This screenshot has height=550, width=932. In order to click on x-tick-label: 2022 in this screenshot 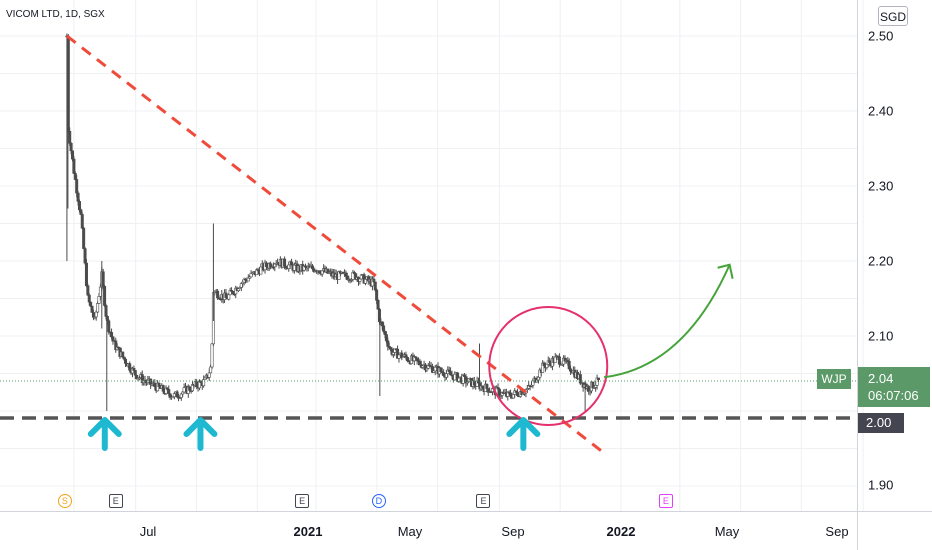, I will do `click(621, 531)`.